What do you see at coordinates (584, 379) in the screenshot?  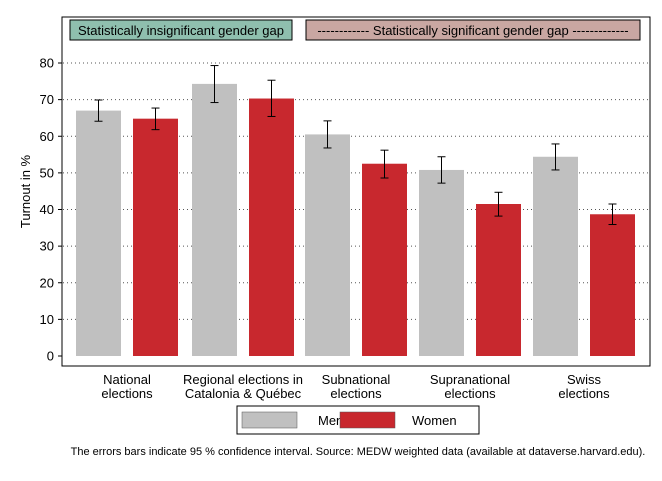 I see `category-label: Swiss` at bounding box center [584, 379].